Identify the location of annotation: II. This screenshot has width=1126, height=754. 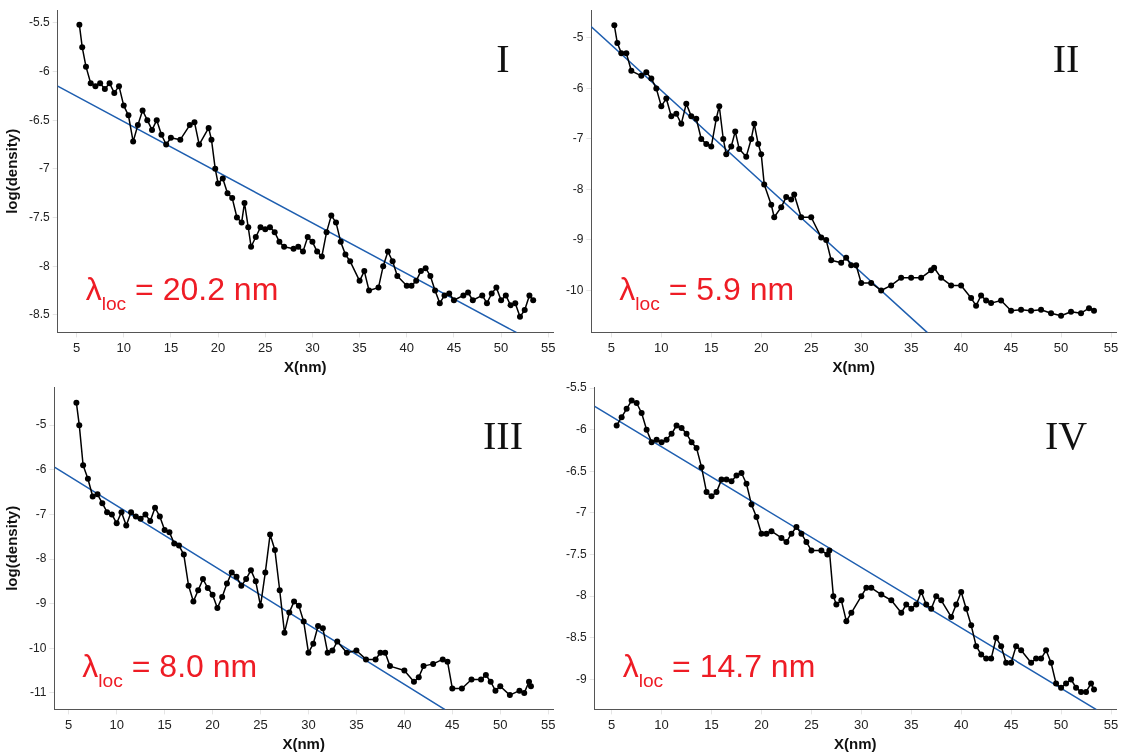
(1066, 59).